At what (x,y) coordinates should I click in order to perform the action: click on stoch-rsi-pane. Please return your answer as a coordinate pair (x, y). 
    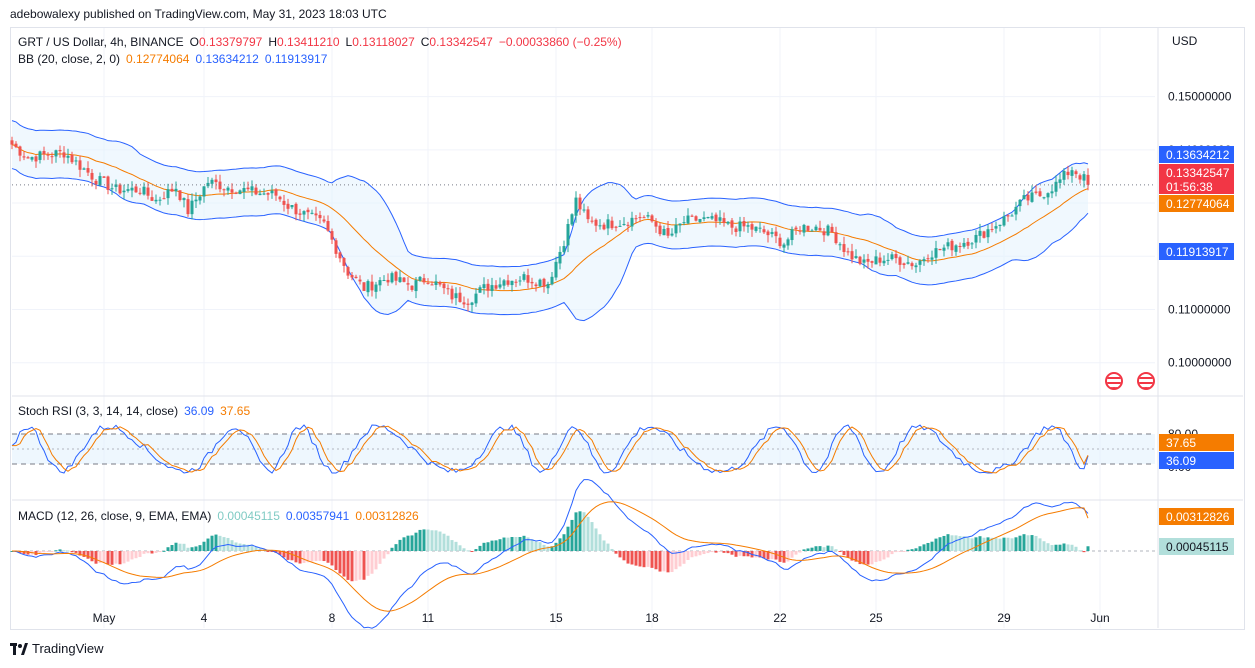
    Looking at the image, I should click on (583, 449).